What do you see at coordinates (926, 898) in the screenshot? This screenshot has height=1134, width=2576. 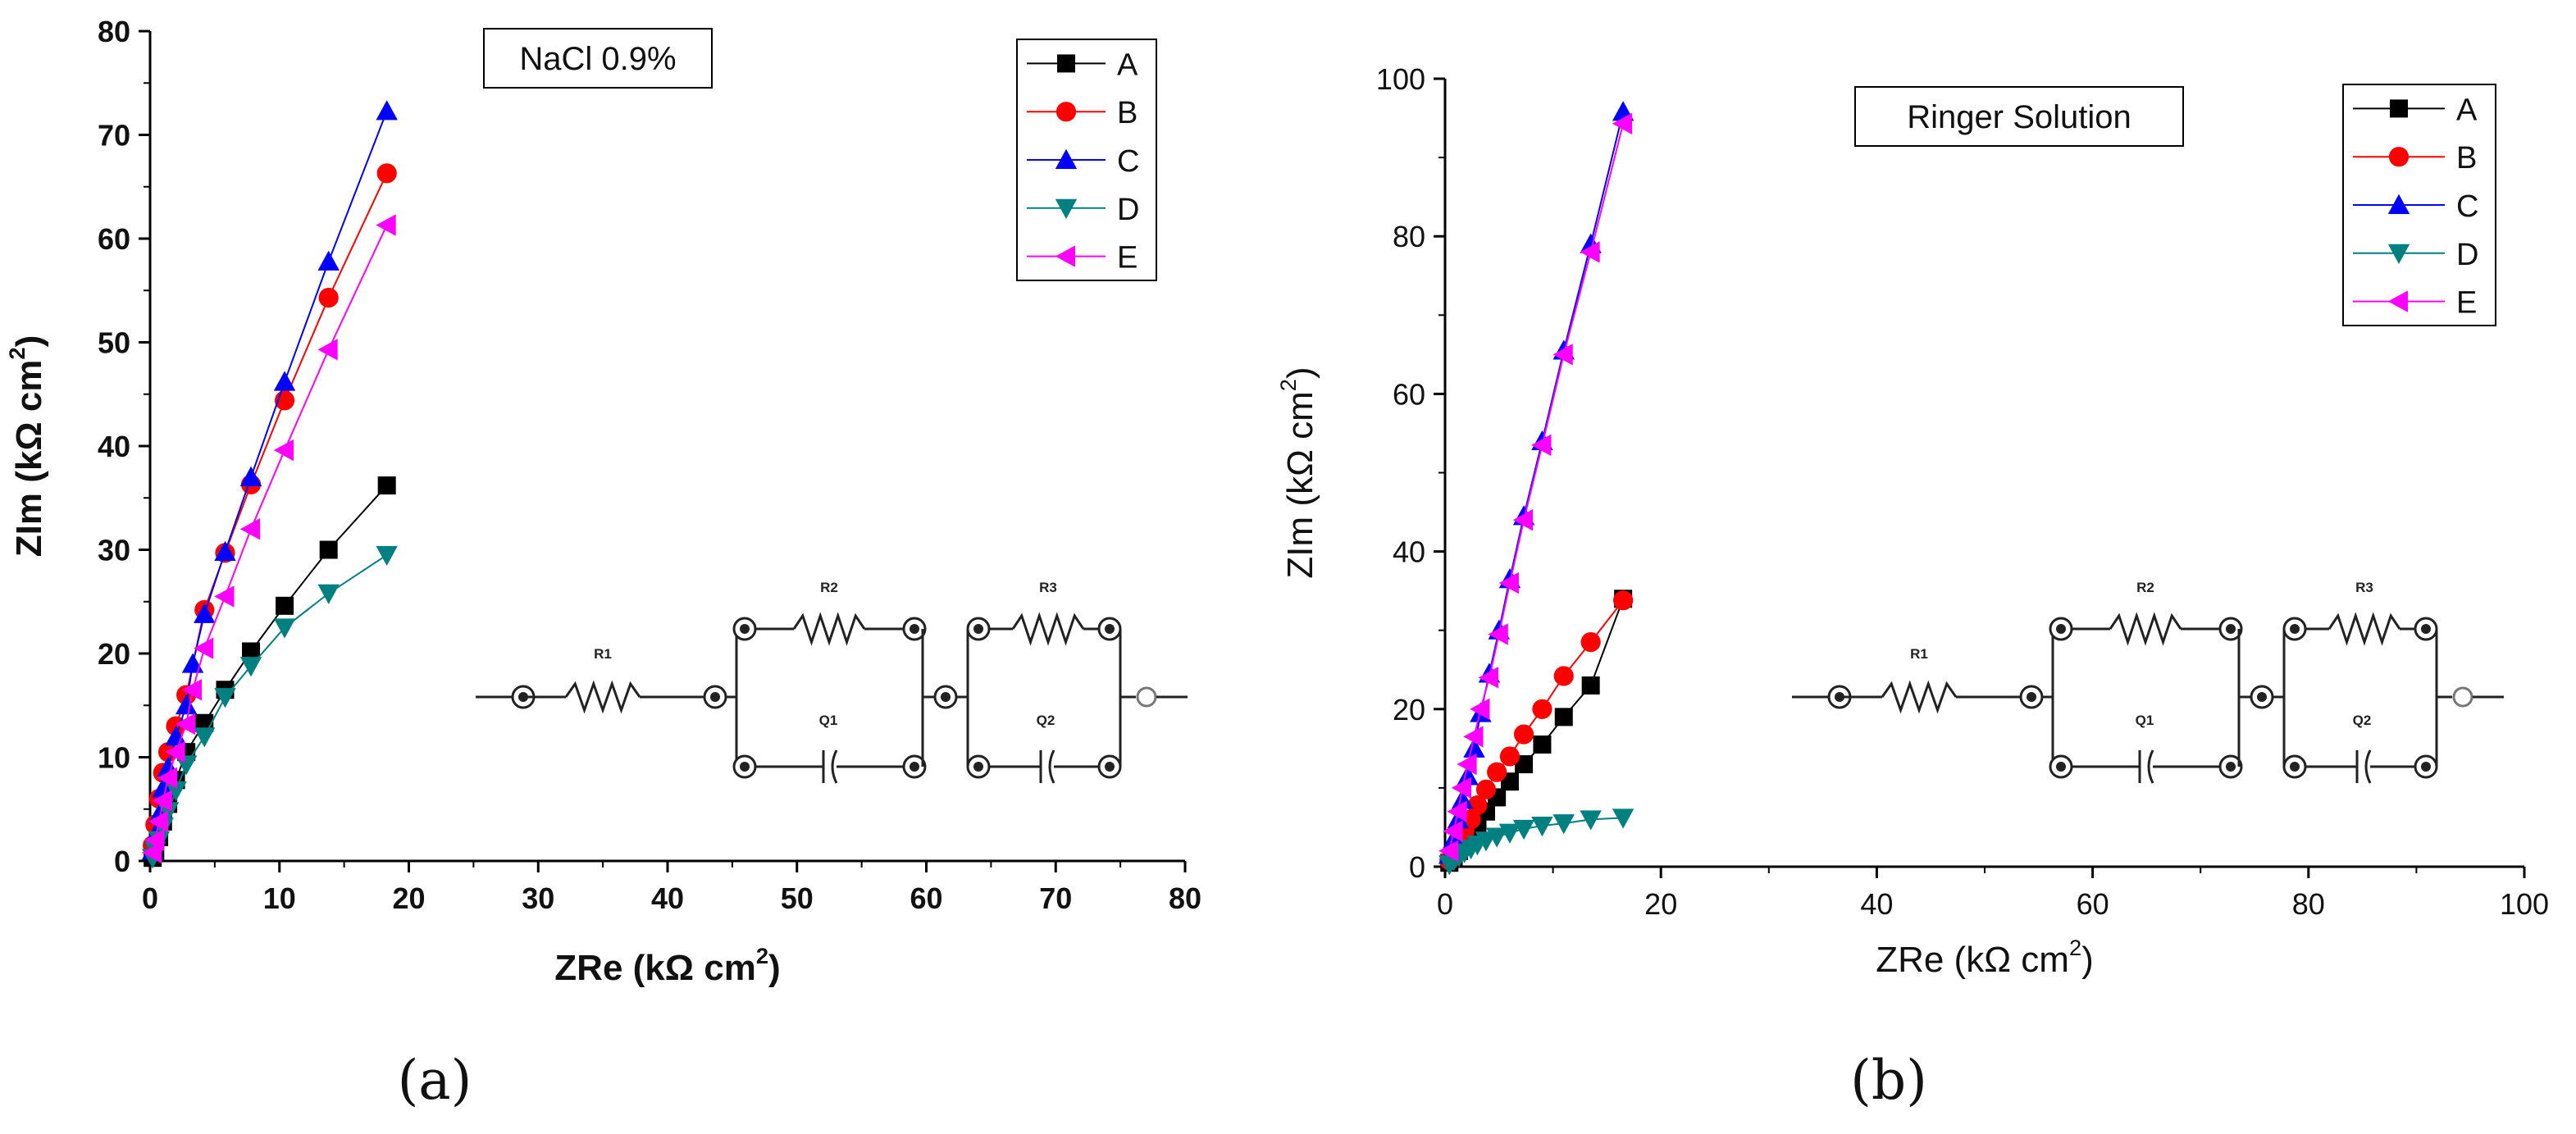 I see `x-tick-label: 60` at bounding box center [926, 898].